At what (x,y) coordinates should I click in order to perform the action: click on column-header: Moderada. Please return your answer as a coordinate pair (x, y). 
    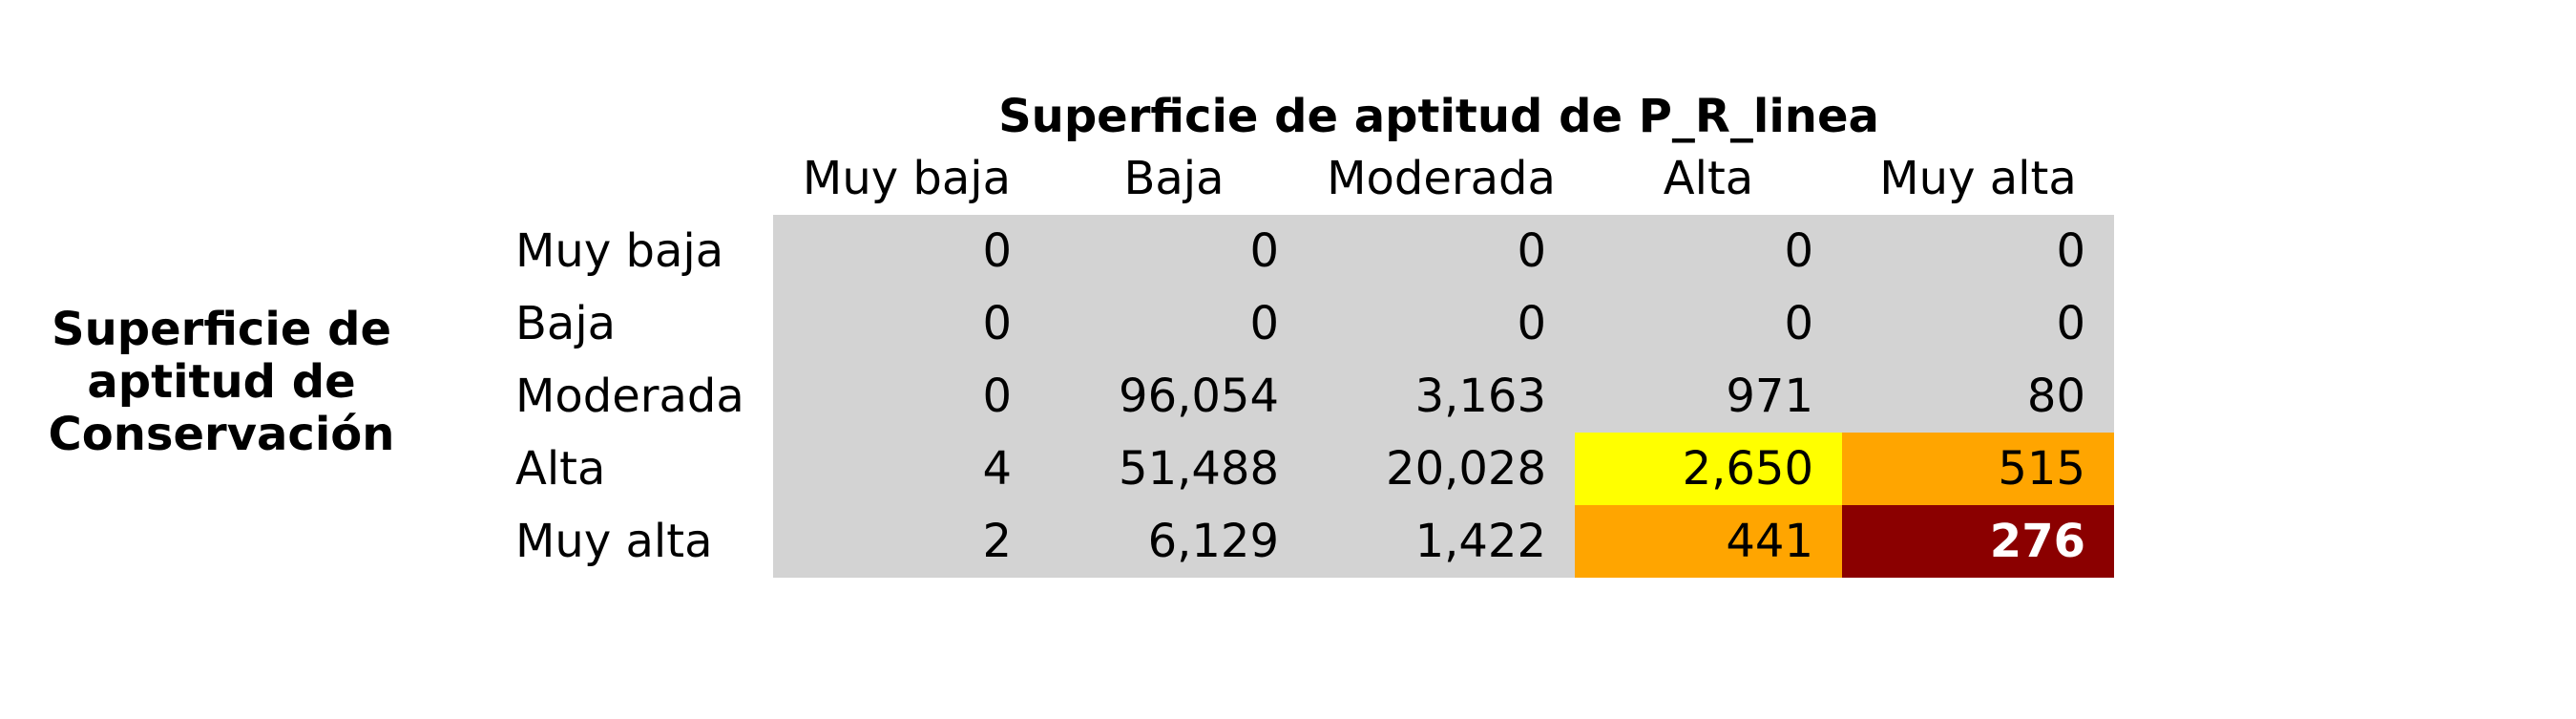
    Looking at the image, I should click on (1441, 178).